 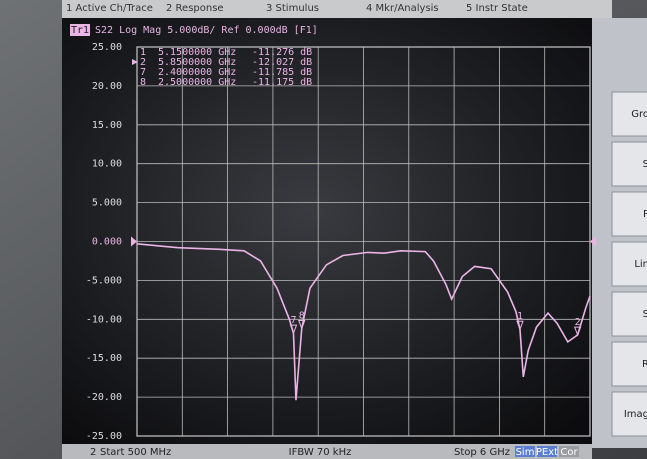 What do you see at coordinates (645, 214) in the screenshot?
I see `side-button-label: P` at bounding box center [645, 214].